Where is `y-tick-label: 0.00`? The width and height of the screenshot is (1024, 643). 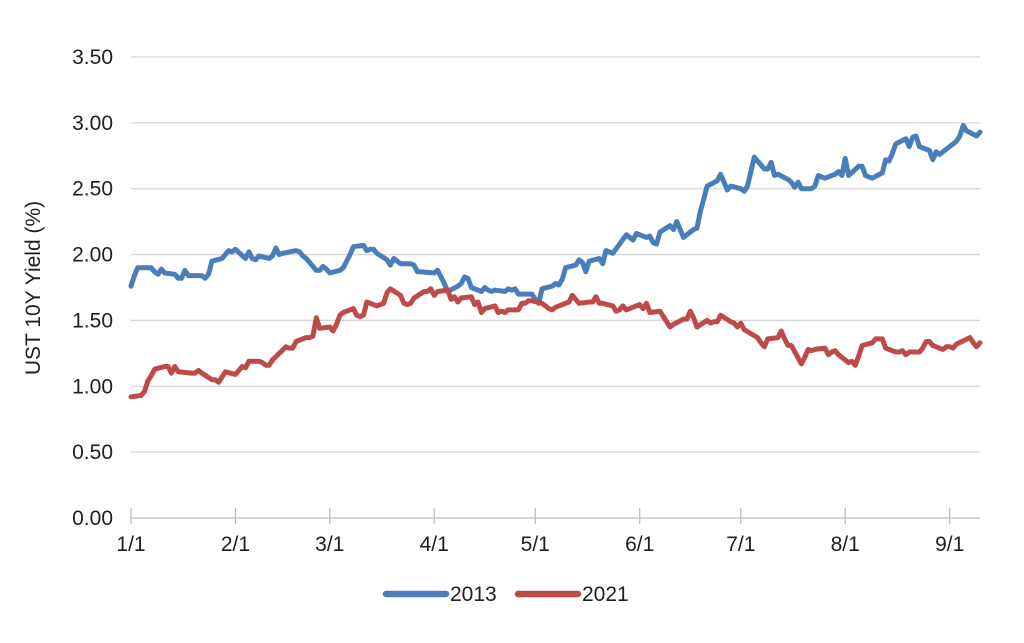
y-tick-label: 0.00 is located at coordinates (92, 518).